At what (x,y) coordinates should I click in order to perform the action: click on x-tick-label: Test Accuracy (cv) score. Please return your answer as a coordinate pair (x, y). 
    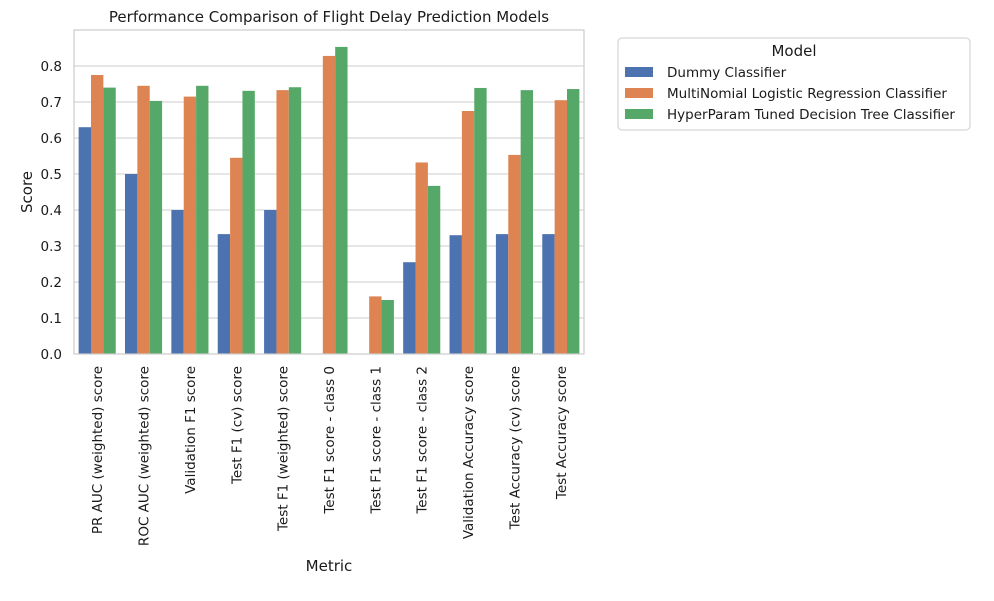
    Looking at the image, I should click on (515, 448).